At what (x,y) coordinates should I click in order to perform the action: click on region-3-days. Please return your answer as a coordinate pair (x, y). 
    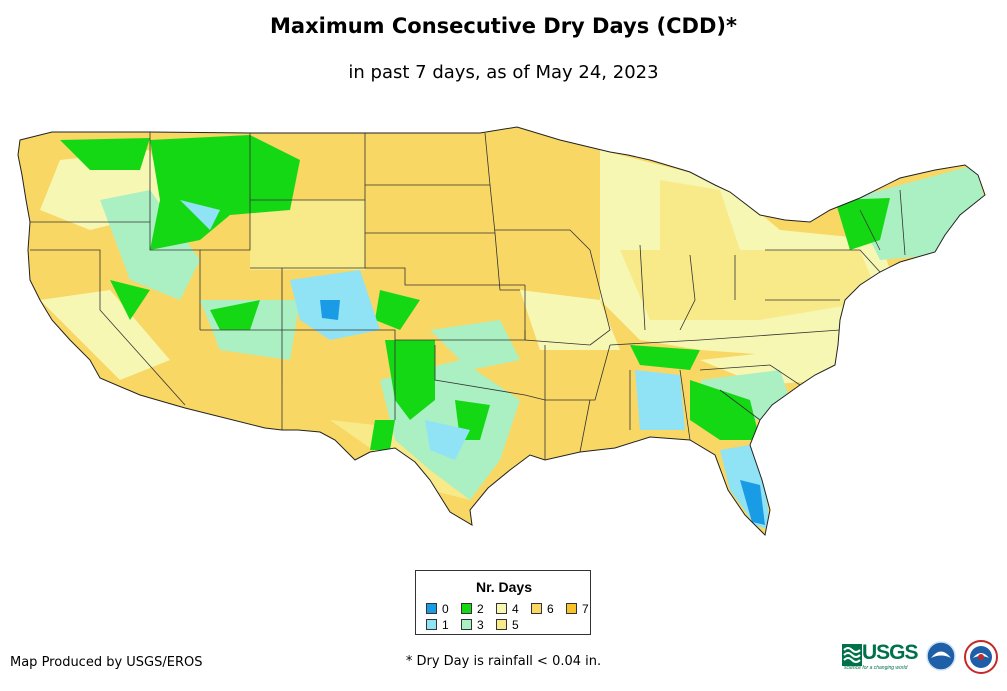
    Looking at the image, I should click on (475, 345).